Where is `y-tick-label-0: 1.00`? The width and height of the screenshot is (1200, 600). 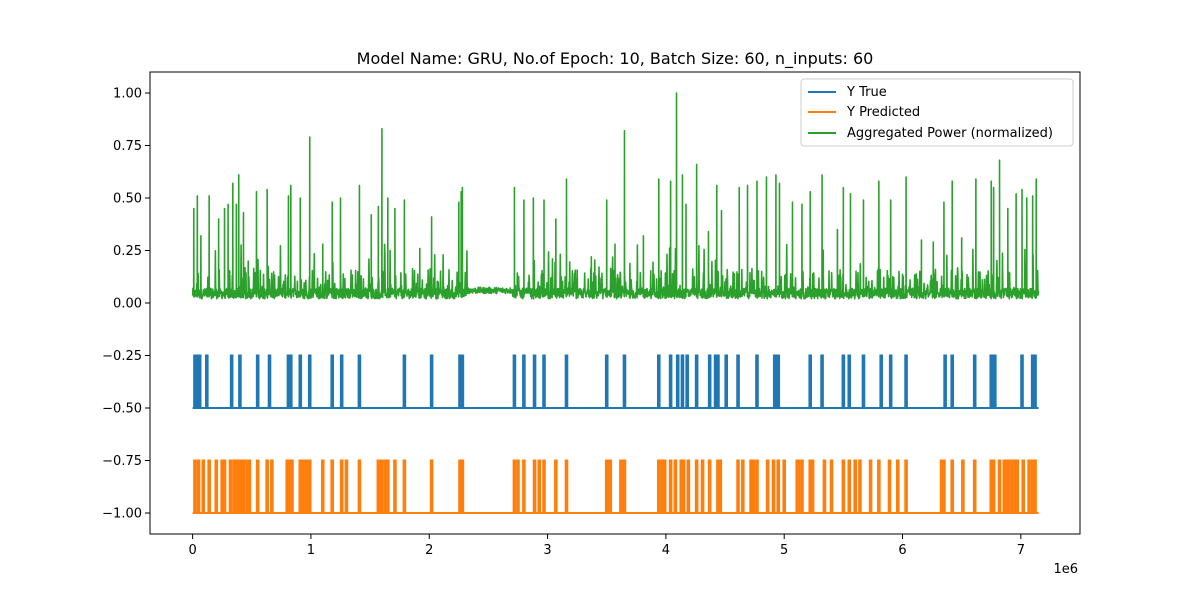 y-tick-label-0: 1.00 is located at coordinates (127, 94).